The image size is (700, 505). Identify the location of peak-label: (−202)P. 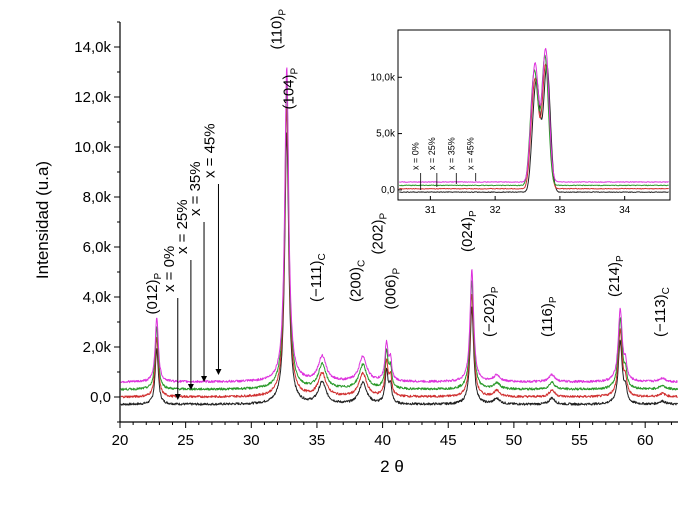
(491, 311).